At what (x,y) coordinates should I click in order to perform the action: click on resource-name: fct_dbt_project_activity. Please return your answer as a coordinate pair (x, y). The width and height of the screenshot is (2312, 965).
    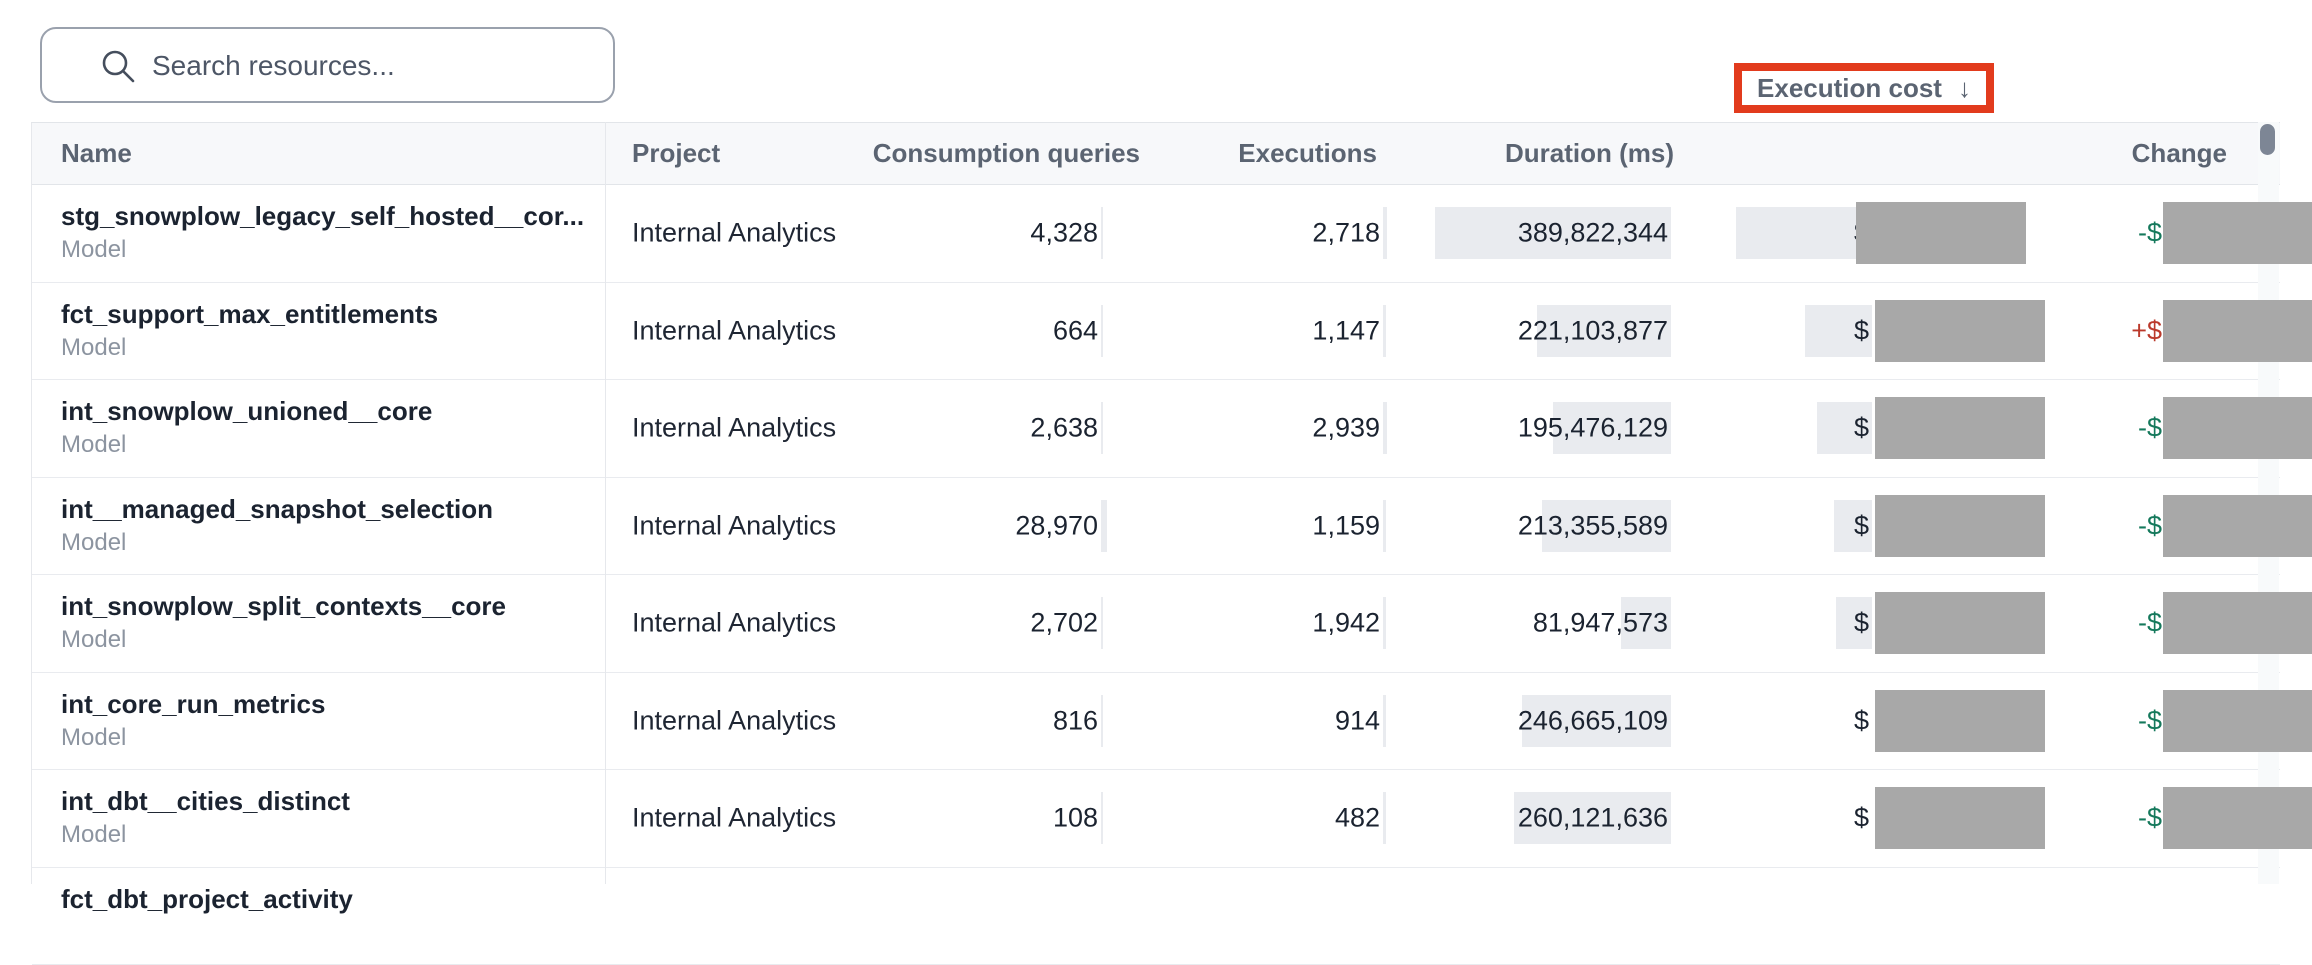
    Looking at the image, I should click on (207, 899).